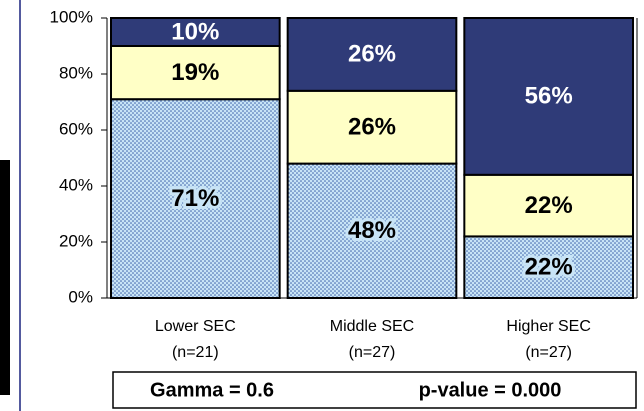 This screenshot has width=644, height=411. Describe the element at coordinates (212, 390) in the screenshot. I see `gamma-label: Gamma = 0.6` at that location.